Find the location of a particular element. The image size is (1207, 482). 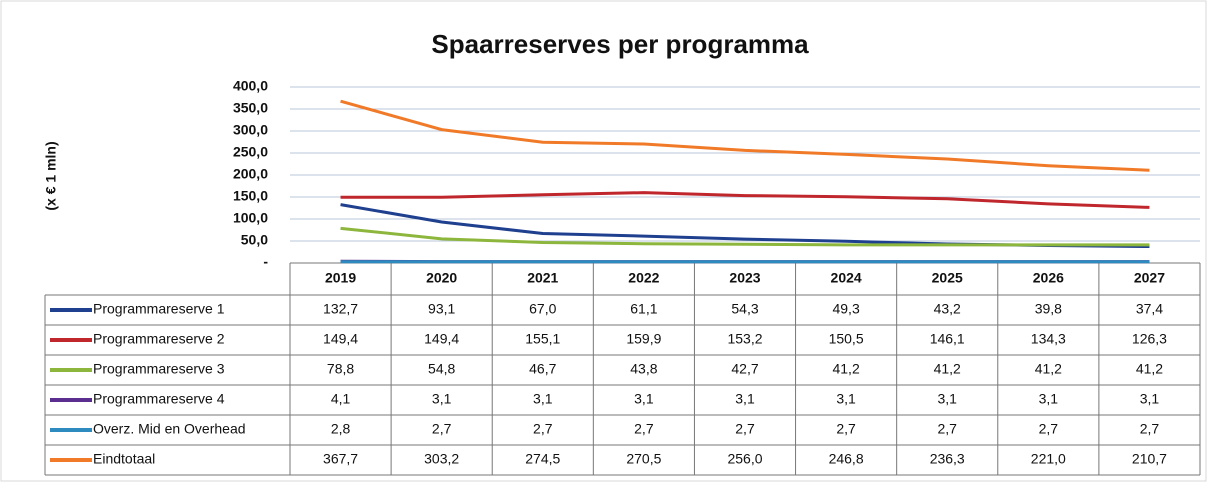

table-cell: 256,0 is located at coordinates (744, 459).